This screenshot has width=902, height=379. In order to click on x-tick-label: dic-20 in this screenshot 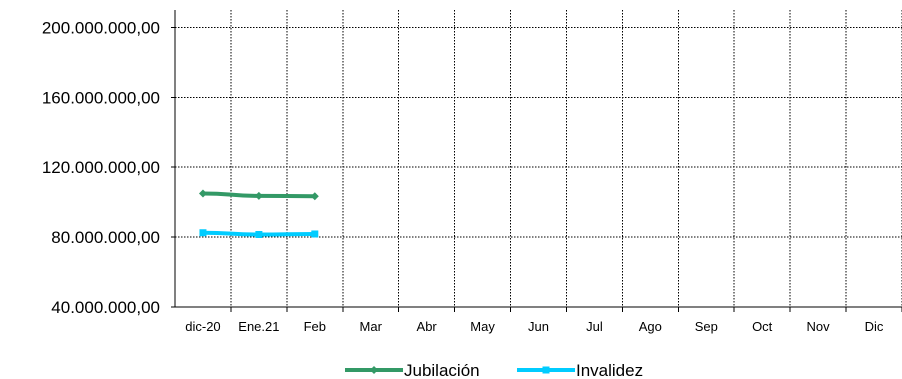, I will do `click(202, 326)`.